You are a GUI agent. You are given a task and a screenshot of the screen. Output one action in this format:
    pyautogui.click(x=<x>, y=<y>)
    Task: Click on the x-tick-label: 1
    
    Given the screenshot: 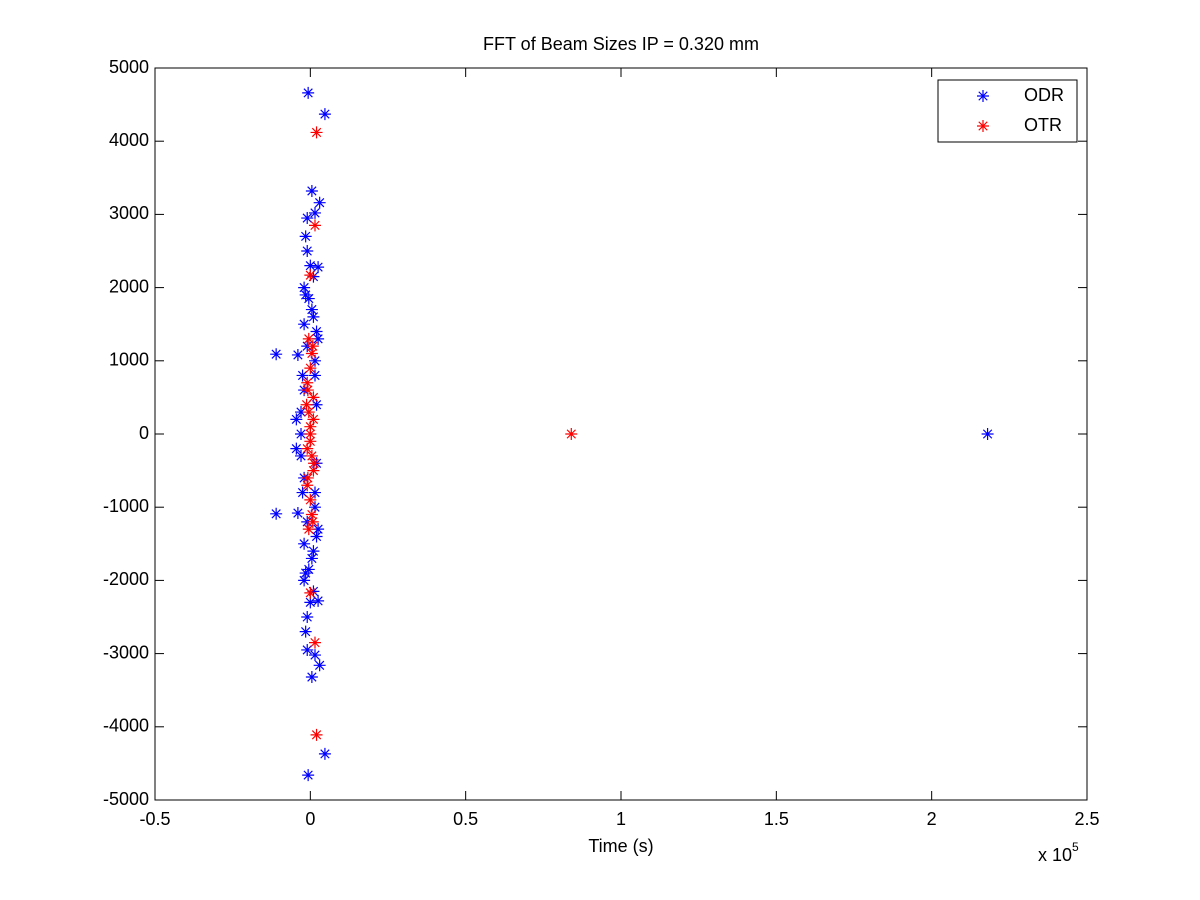 What is the action you would take?
    pyautogui.click(x=621, y=819)
    